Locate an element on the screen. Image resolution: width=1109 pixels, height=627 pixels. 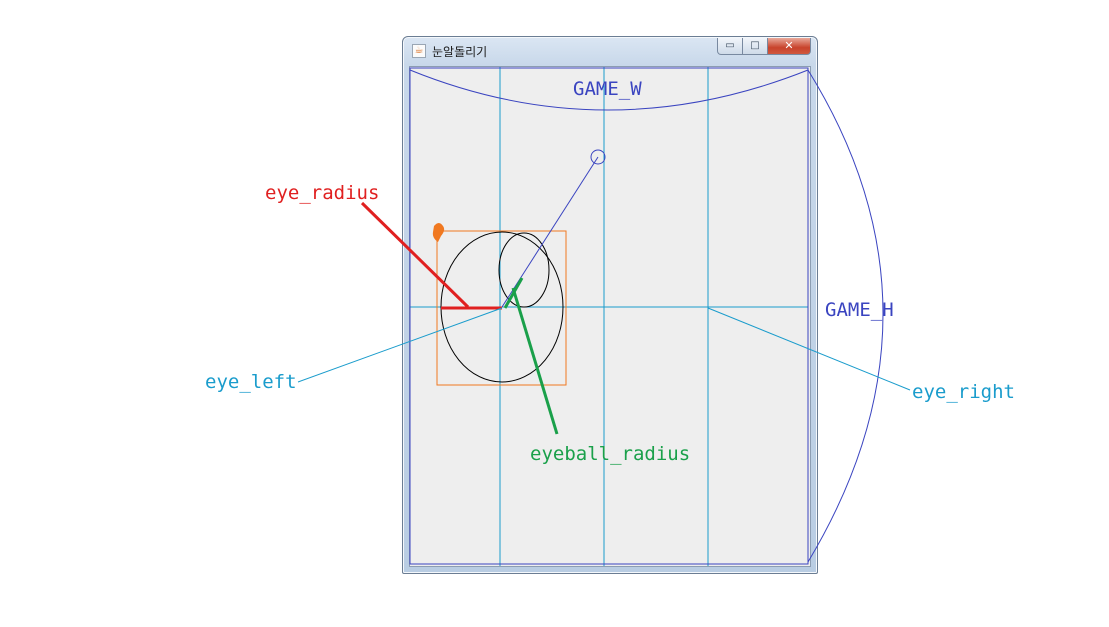
eyeball-outline is located at coordinates (524, 270).